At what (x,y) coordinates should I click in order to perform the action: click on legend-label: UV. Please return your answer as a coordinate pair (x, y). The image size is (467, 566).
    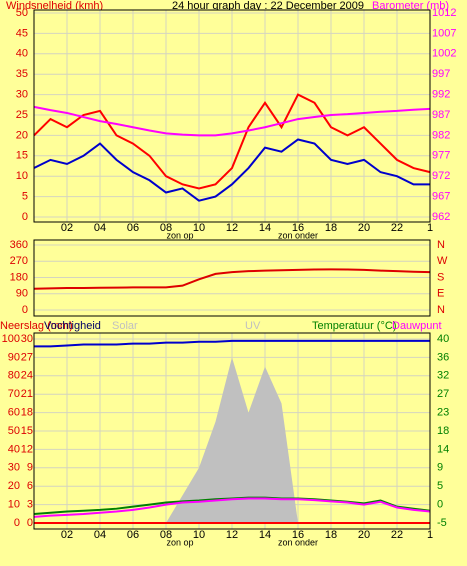
    Looking at the image, I should click on (253, 326).